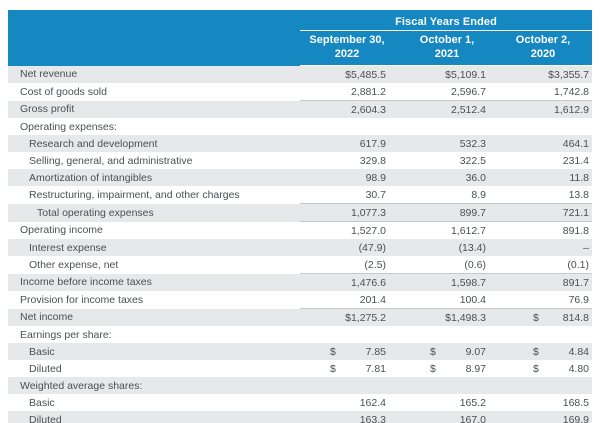 Image resolution: width=600 pixels, height=423 pixels. Describe the element at coordinates (579, 194) in the screenshot. I see `cell-value: 13.8` at that location.